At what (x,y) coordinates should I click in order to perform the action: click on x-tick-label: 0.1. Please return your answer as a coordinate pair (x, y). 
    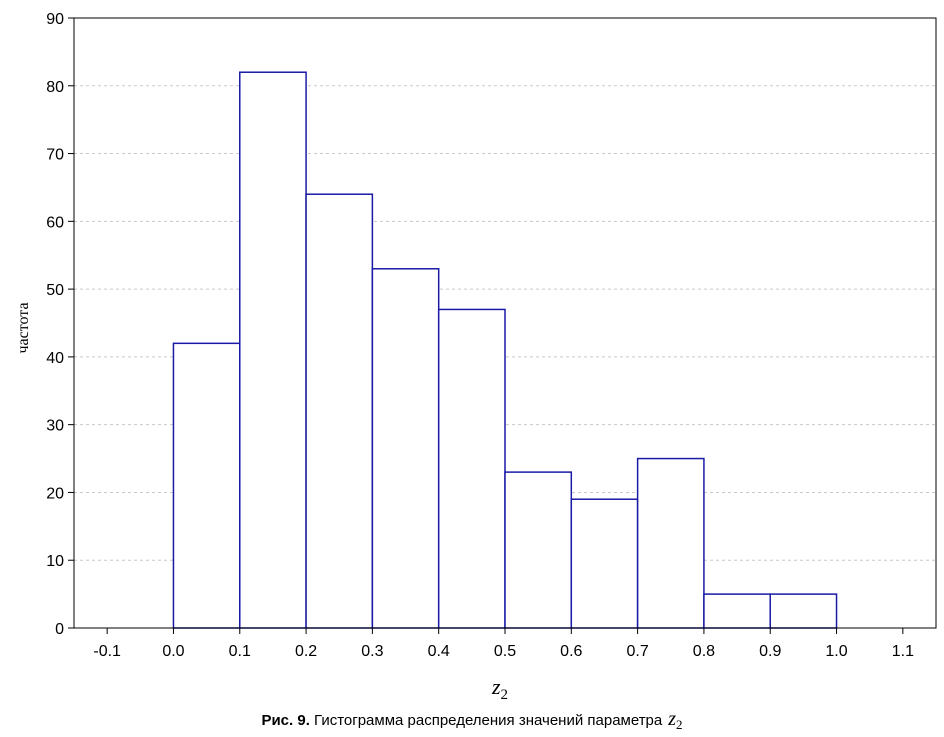
    Looking at the image, I should click on (240, 651).